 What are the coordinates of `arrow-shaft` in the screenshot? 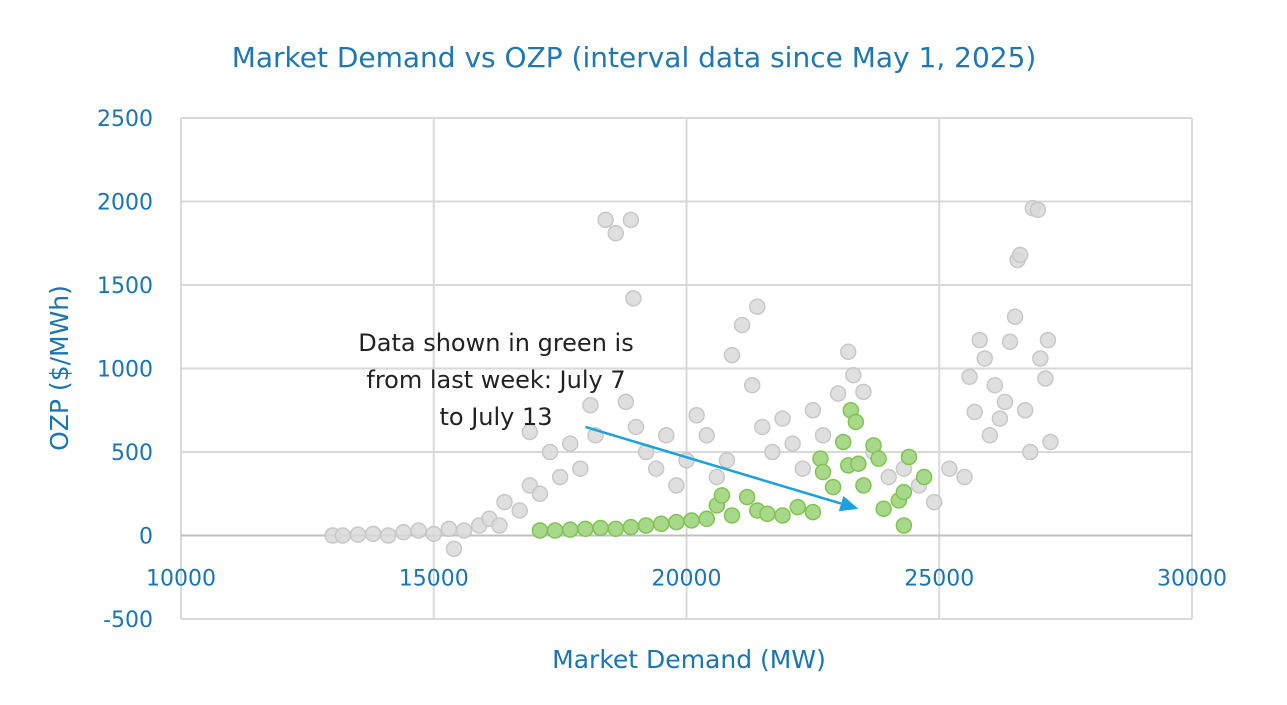 It's located at (713, 465).